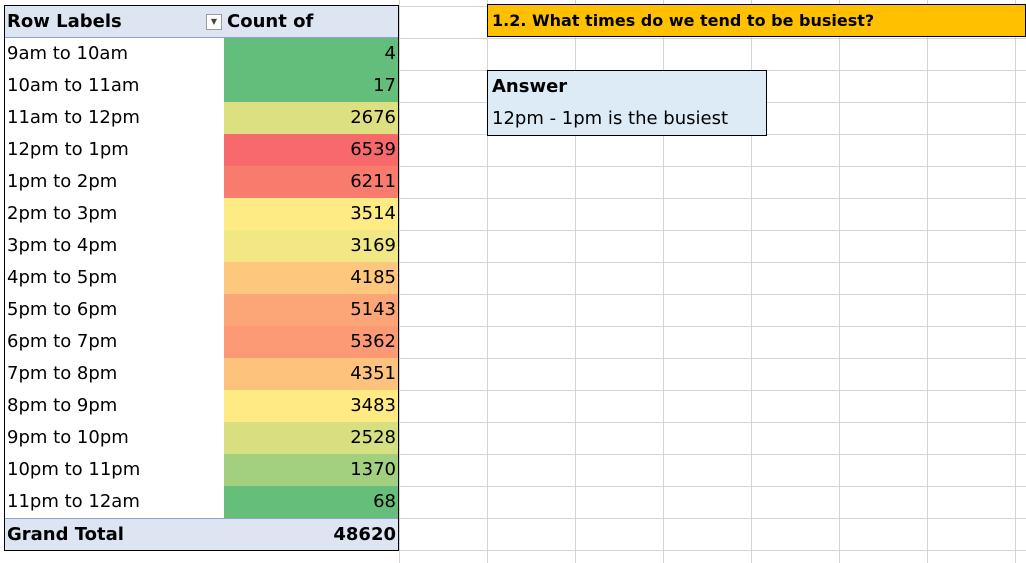  I want to click on table-row: 3pm to 4pm 3169, so click(201, 246).